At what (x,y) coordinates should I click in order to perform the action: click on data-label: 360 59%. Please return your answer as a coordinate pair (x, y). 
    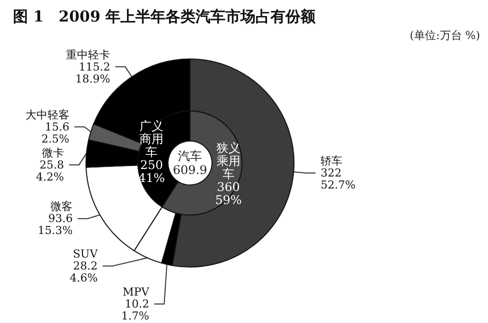
    Looking at the image, I should click on (228, 194).